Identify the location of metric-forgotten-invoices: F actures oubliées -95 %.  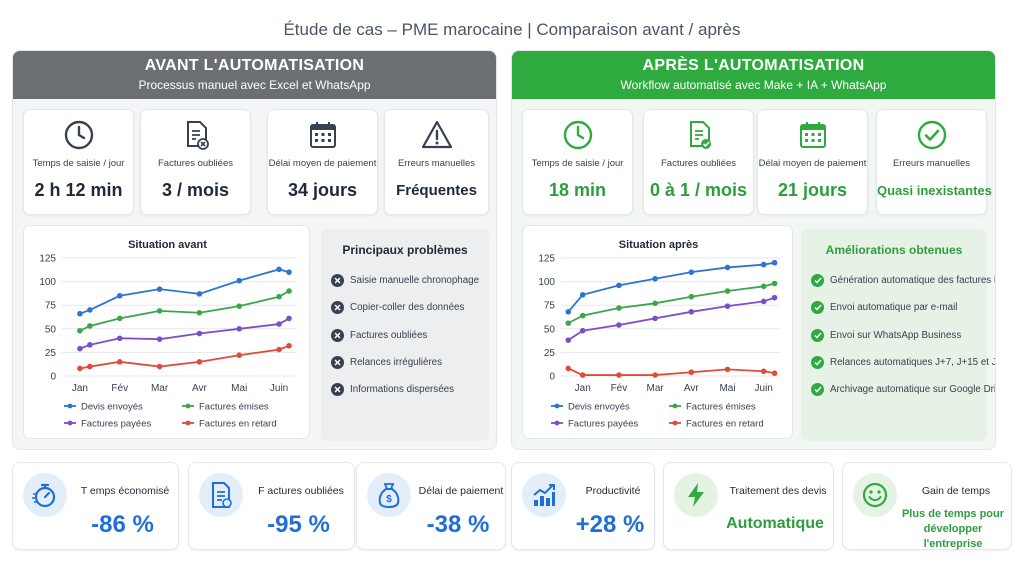
(271, 506).